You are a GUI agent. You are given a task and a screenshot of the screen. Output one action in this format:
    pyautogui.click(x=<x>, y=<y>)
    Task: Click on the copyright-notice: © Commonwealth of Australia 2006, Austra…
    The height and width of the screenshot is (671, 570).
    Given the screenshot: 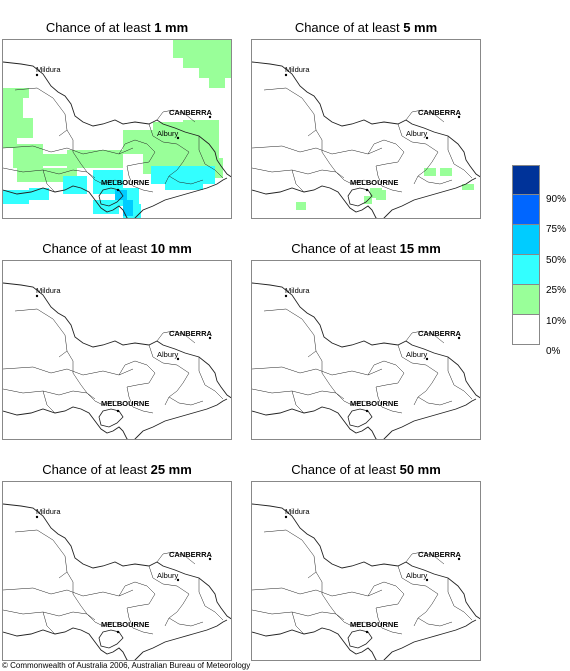 What is the action you would take?
    pyautogui.click(x=126, y=665)
    